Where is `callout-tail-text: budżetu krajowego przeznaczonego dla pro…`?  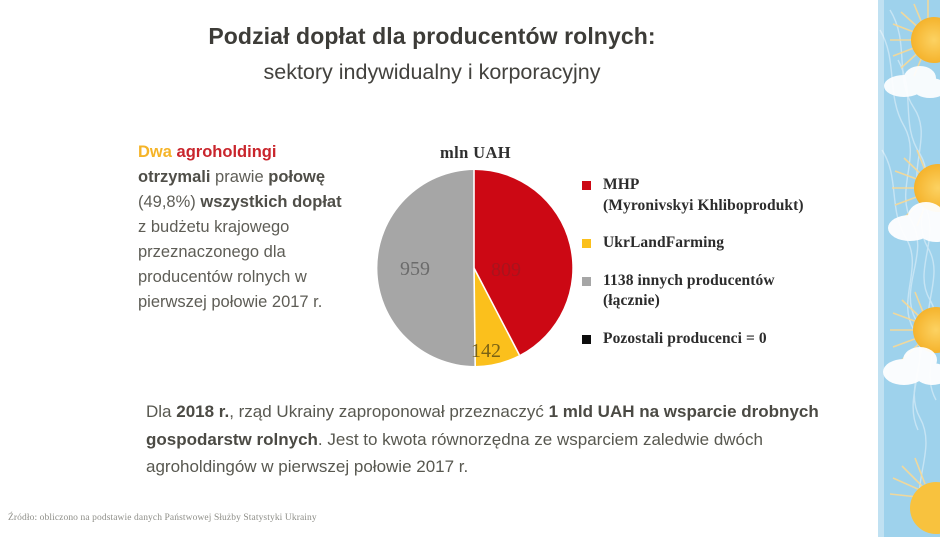 callout-tail-text: budżetu krajowego przeznaczonego dla pro… is located at coordinates (230, 265).